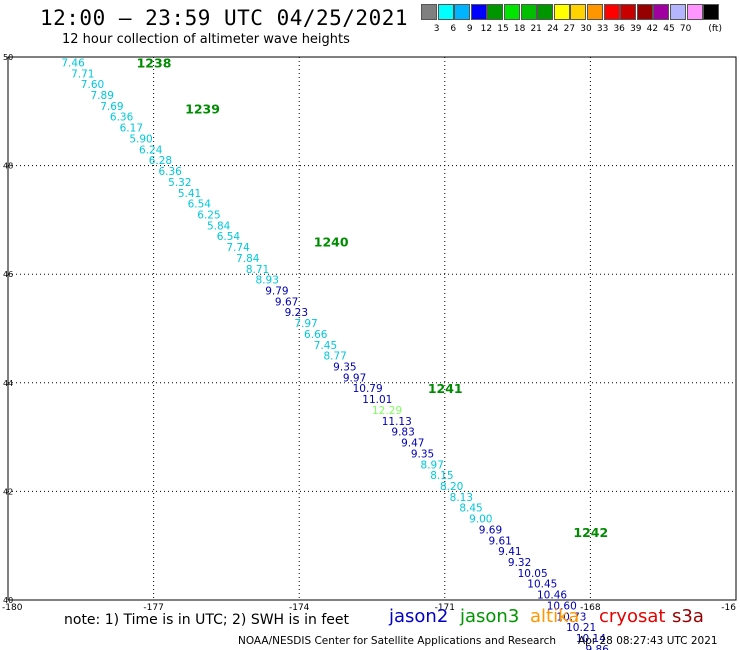  Describe the element at coordinates (286, 302) in the screenshot. I see `wave-height-value: 9.67` at that location.